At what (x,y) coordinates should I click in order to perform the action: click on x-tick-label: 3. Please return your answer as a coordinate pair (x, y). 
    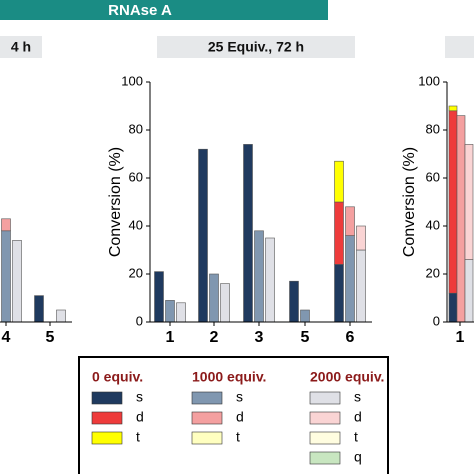
    Looking at the image, I should click on (259, 337).